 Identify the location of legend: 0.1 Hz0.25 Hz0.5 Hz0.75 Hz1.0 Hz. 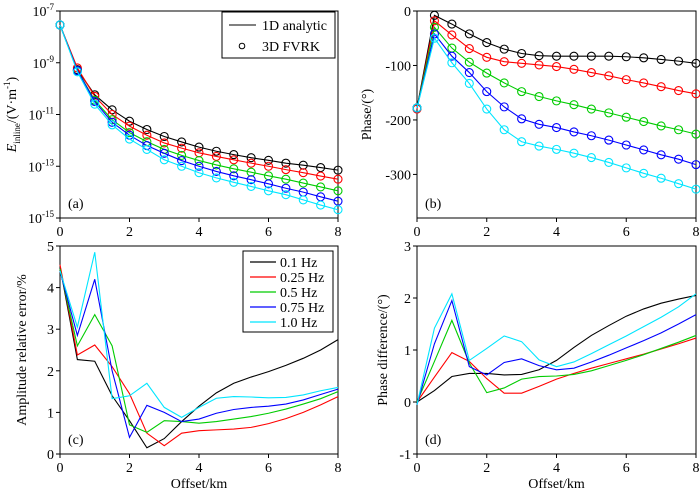
(288, 291).